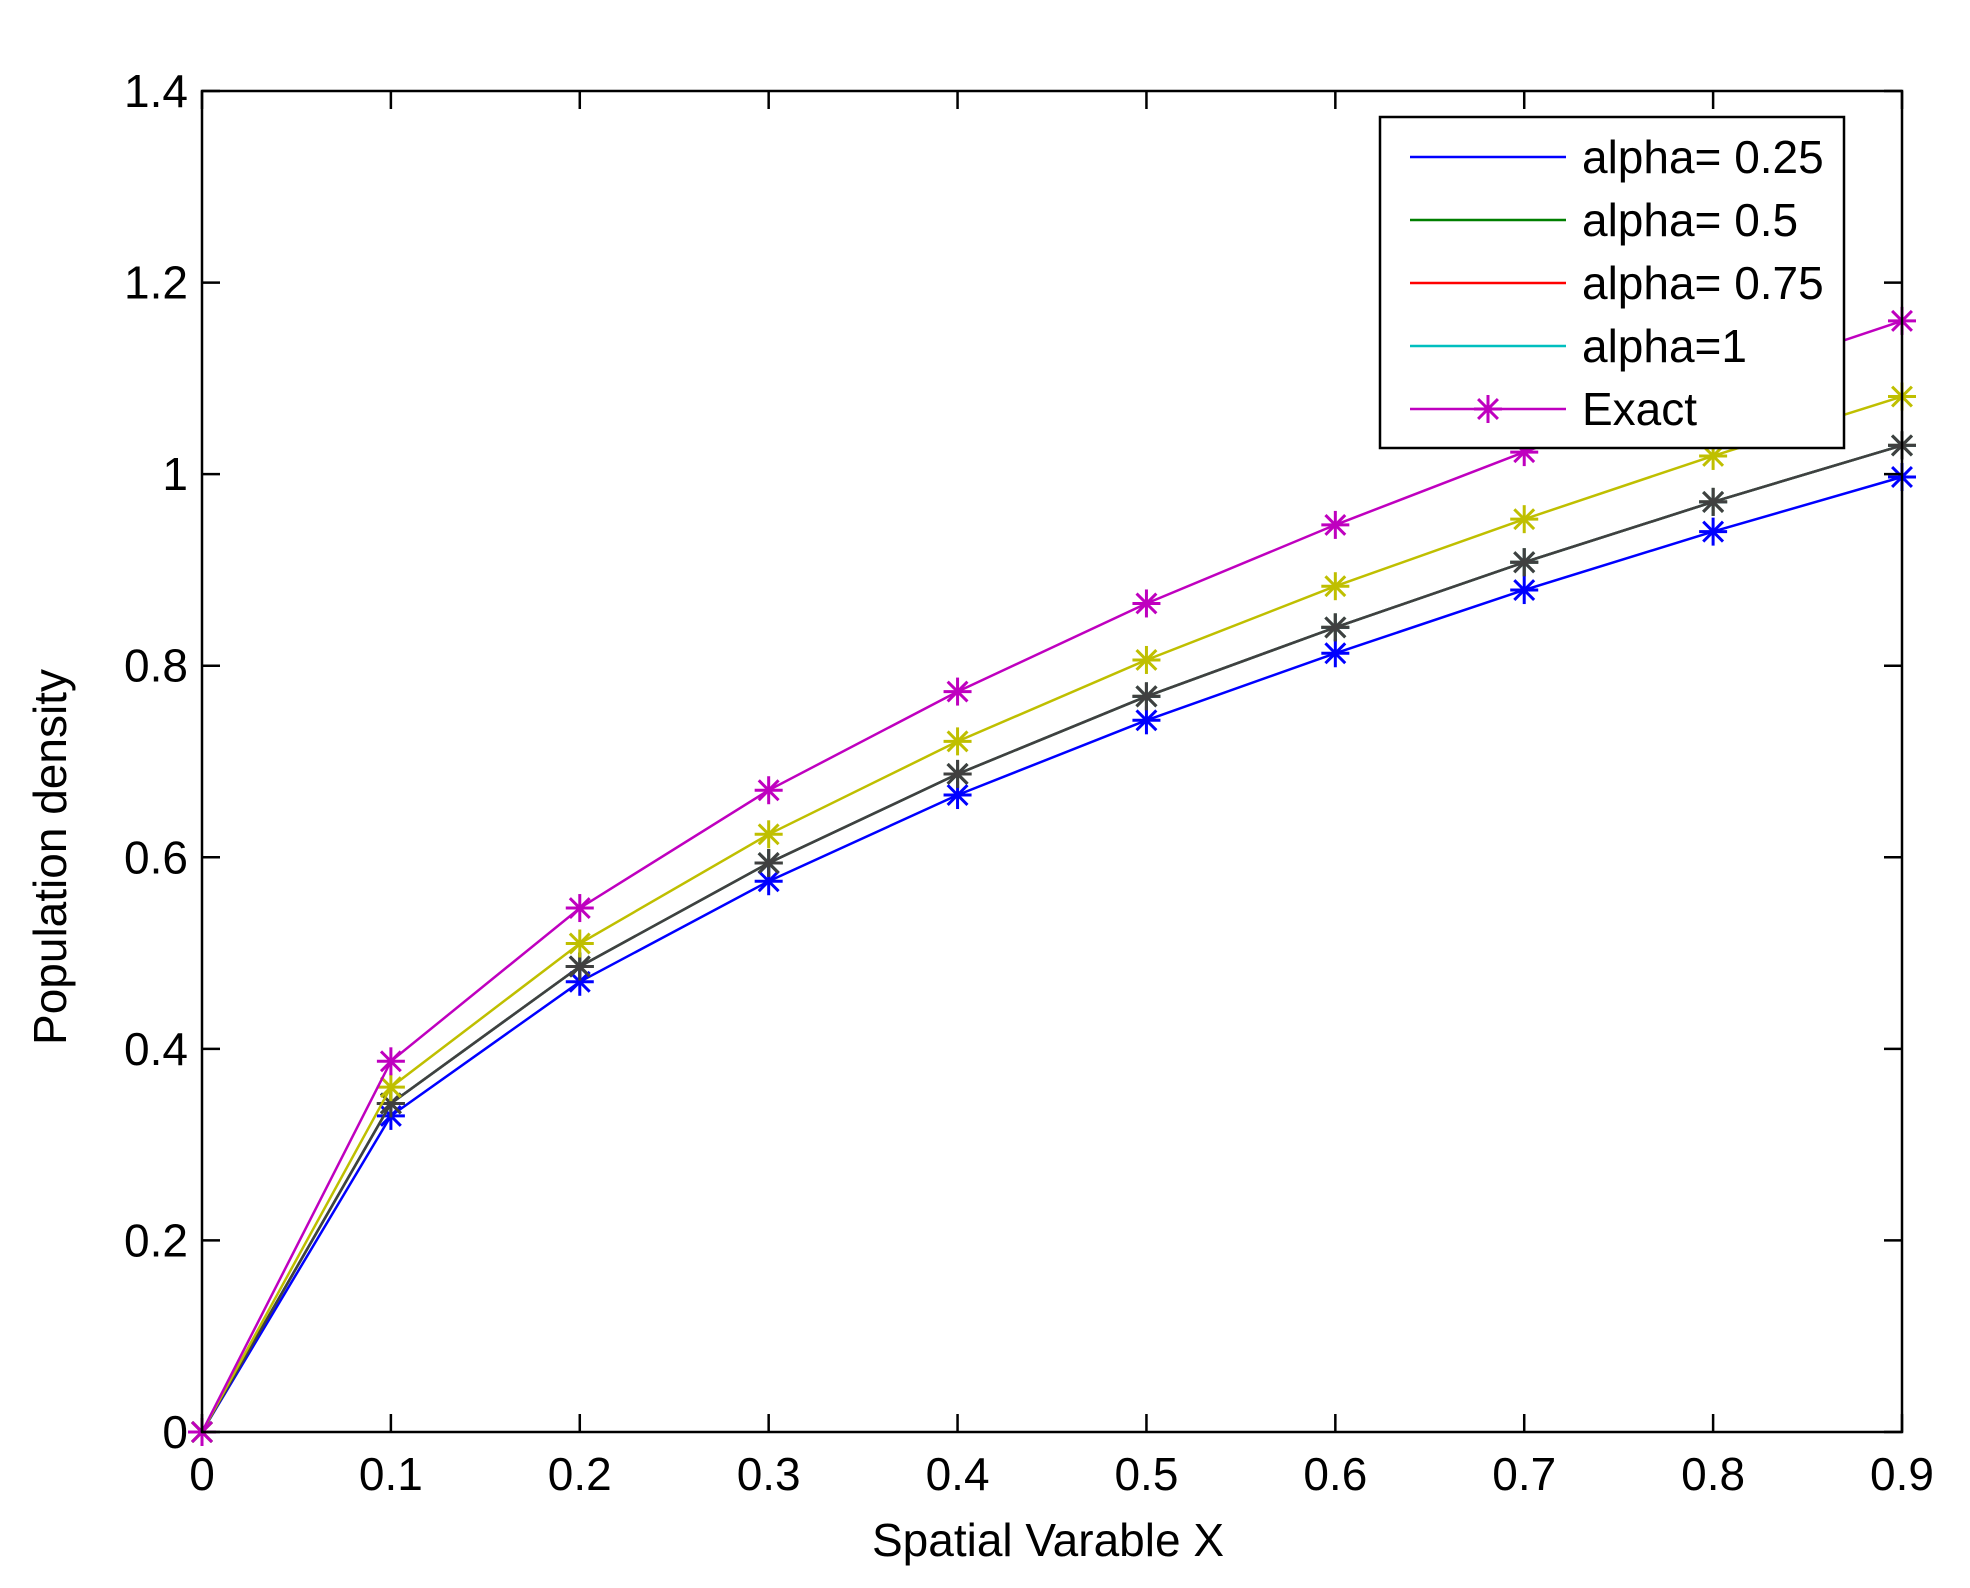 This screenshot has width=1970, height=1588. I want to click on x-tick-label: 0.2, so click(580, 1474).